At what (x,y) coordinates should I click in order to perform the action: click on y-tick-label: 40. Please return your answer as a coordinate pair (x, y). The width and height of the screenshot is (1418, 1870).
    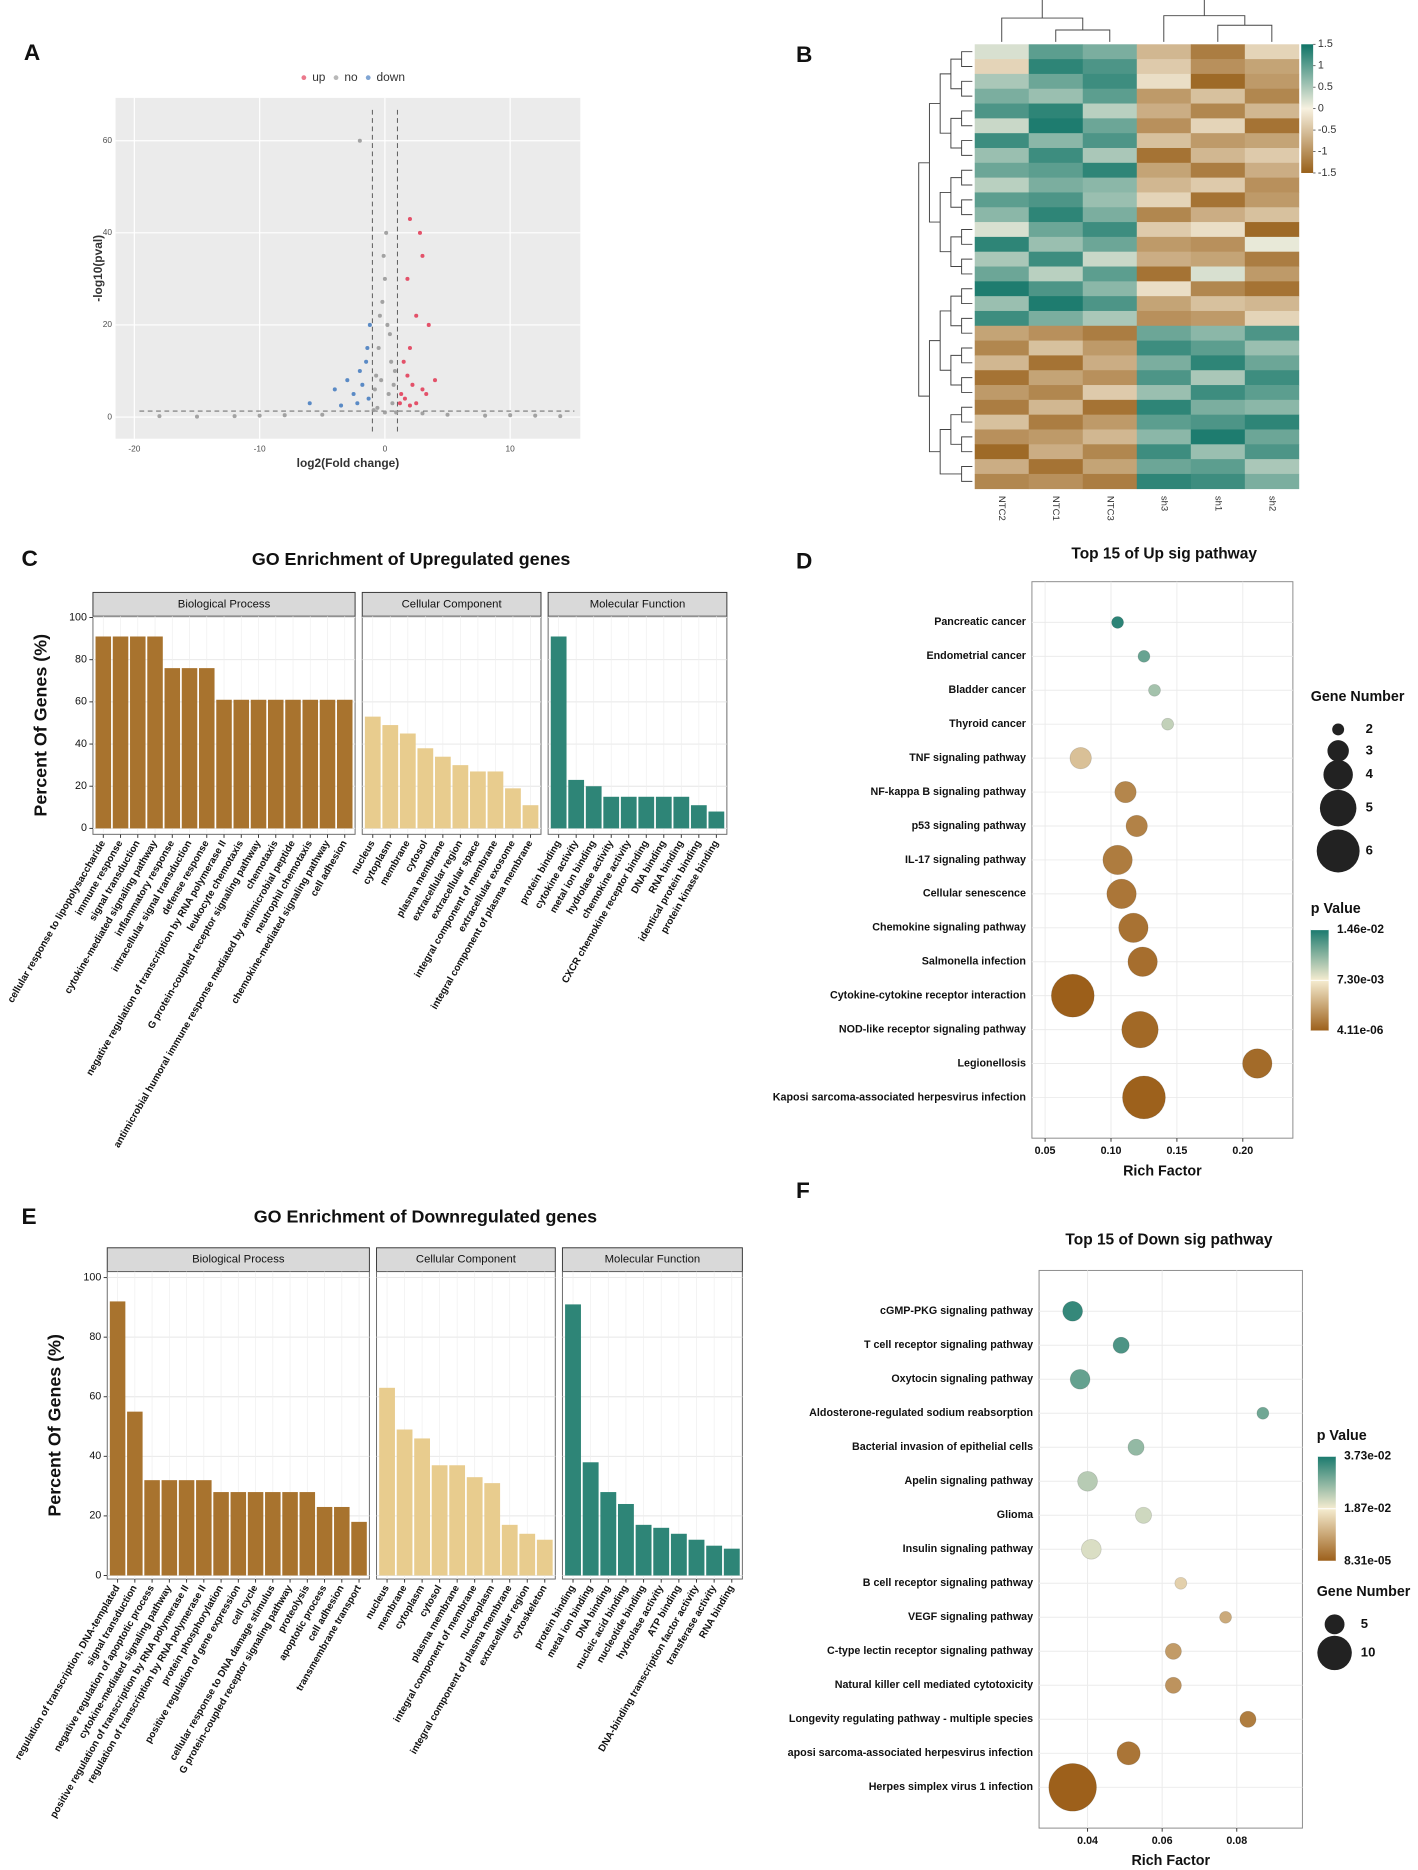
    Looking at the image, I should click on (81, 744).